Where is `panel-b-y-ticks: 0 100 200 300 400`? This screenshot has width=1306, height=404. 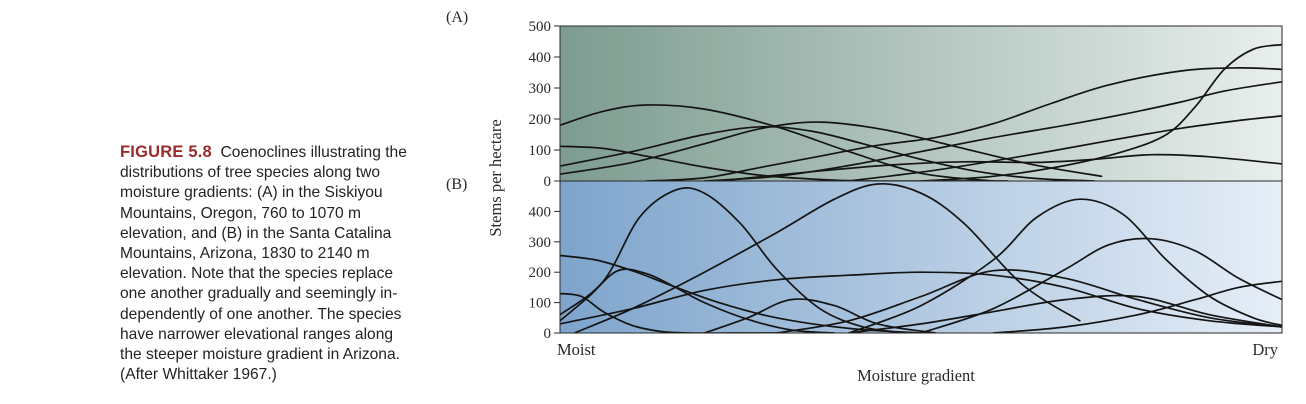 panel-b-y-ticks: 0 100 200 300 400 is located at coordinates (544, 273).